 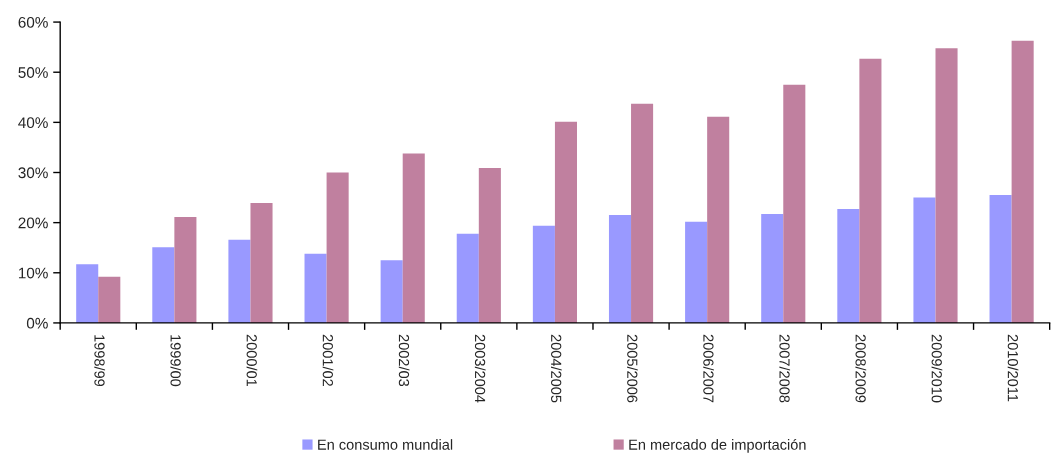 I want to click on x-tick-label: 2000/01, so click(x=252, y=360).